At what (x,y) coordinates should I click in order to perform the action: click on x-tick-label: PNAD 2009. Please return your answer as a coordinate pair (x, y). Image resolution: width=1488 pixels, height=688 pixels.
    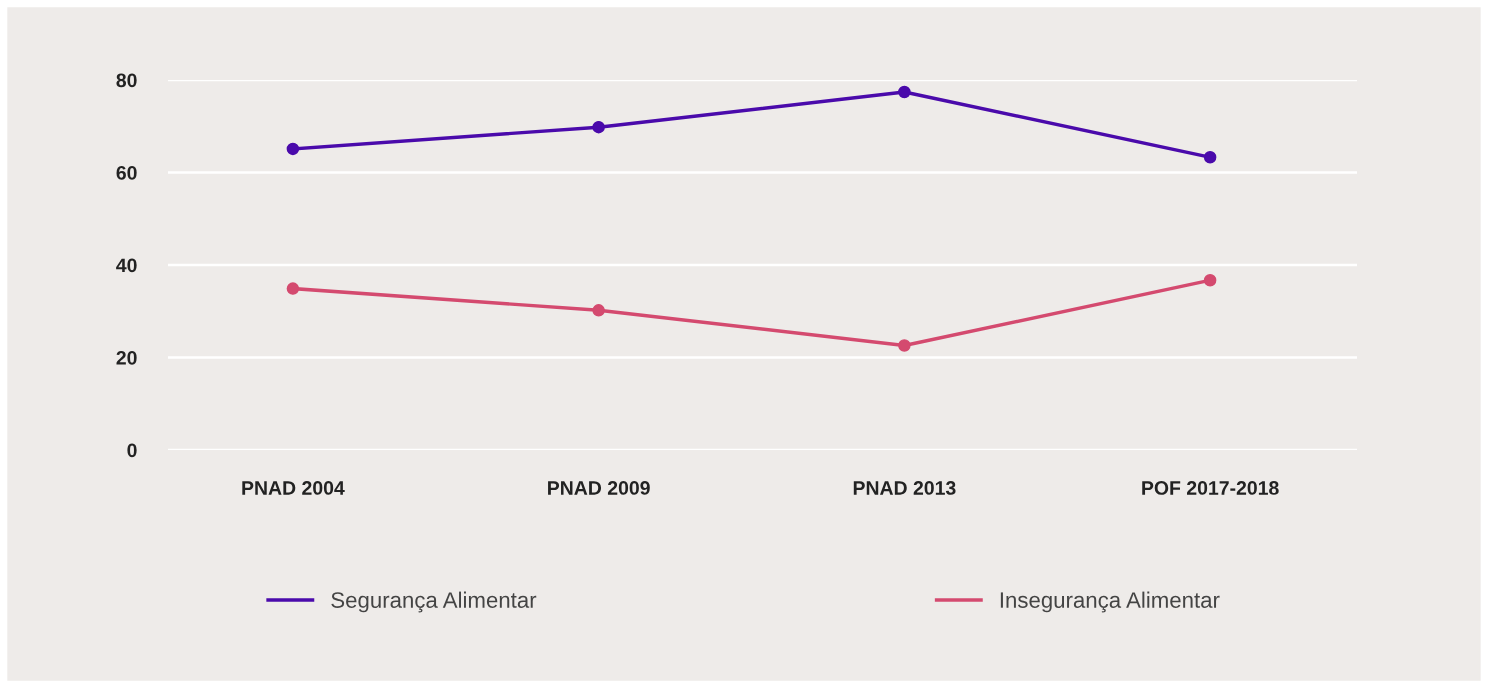
    Looking at the image, I should click on (599, 488).